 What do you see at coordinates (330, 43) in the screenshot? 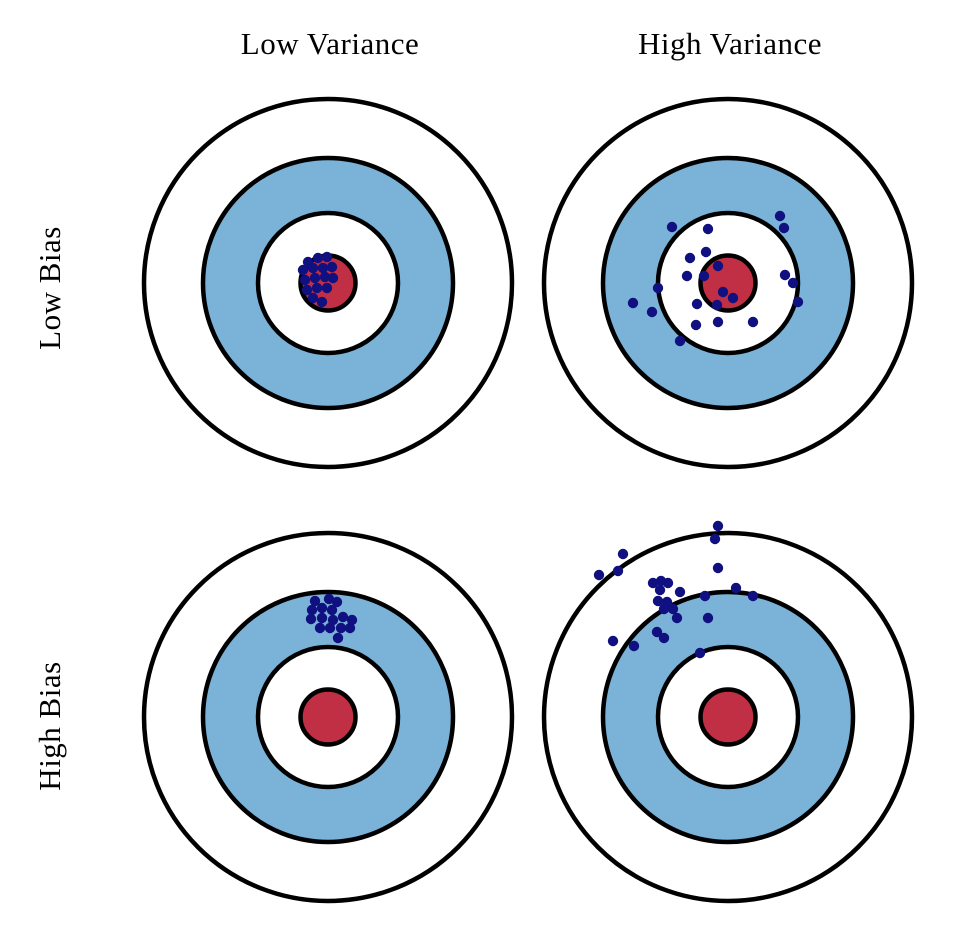
I see `column-header-low-variance: Low Variance` at bounding box center [330, 43].